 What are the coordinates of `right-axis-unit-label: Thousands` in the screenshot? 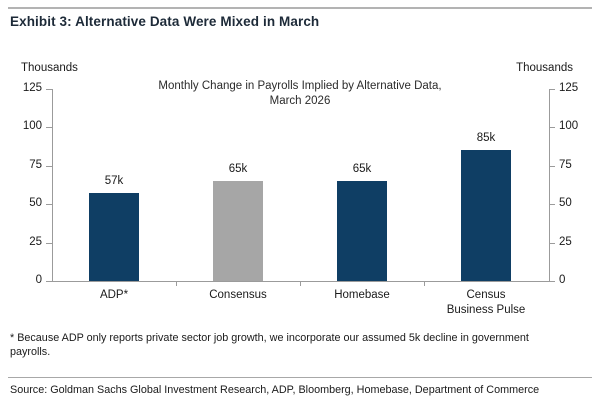 It's located at (544, 68).